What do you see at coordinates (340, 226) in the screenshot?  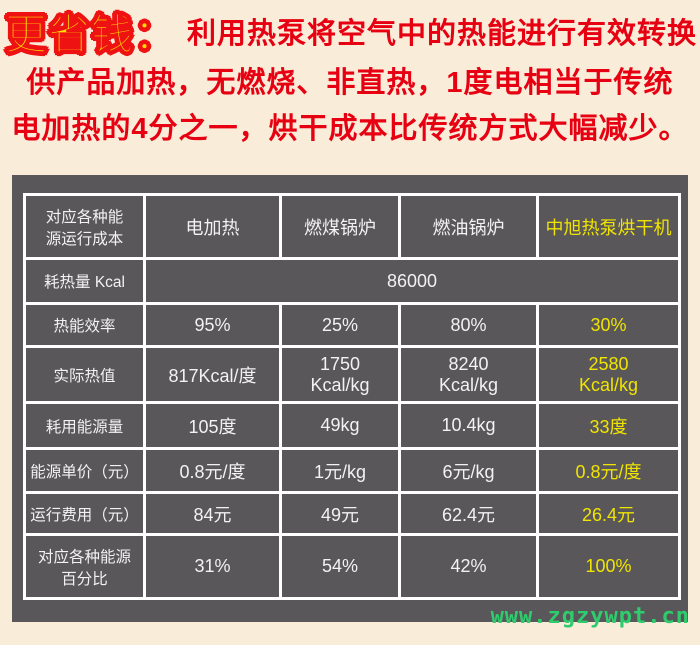 I see `column-header-coal-boiler: 燃煤锅炉` at bounding box center [340, 226].